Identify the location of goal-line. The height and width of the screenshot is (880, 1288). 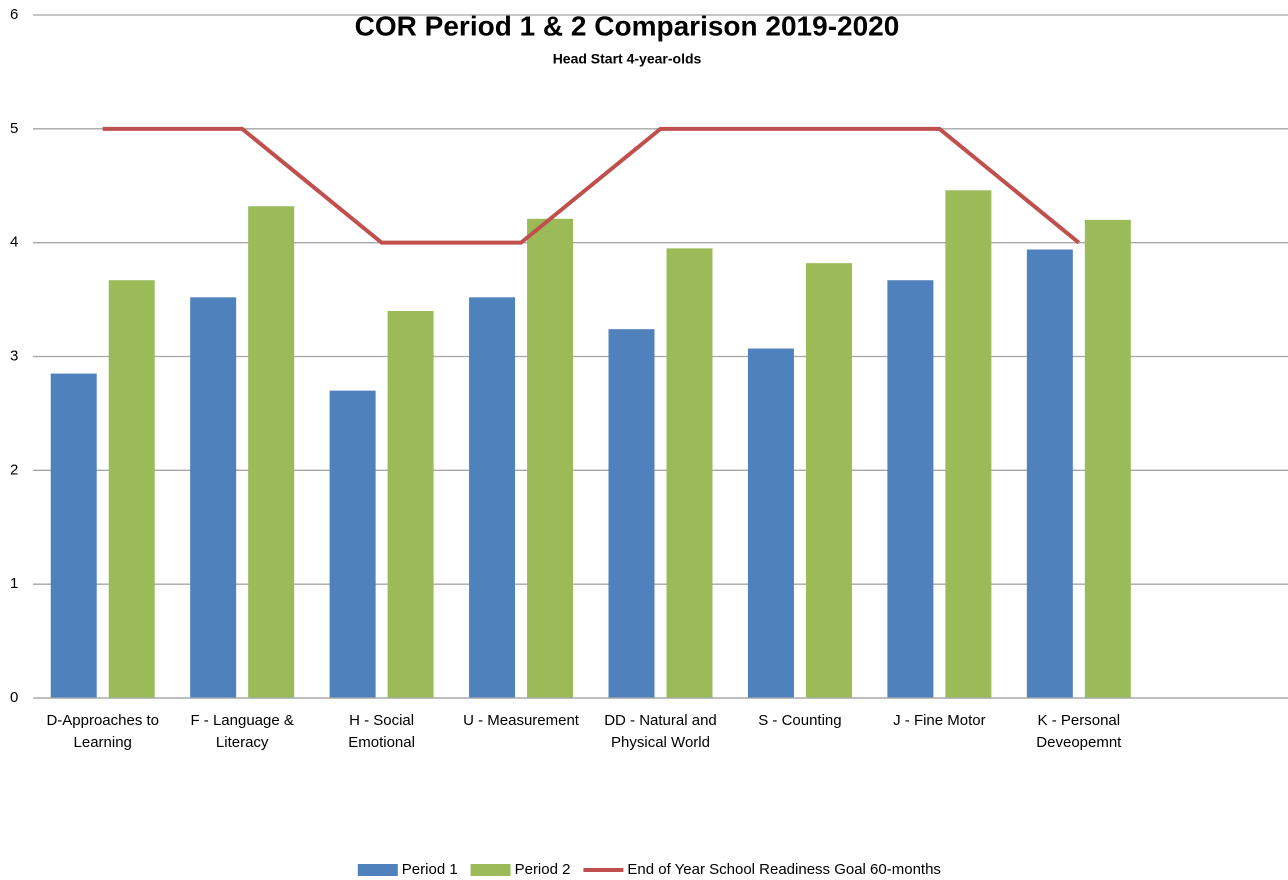
(591, 185).